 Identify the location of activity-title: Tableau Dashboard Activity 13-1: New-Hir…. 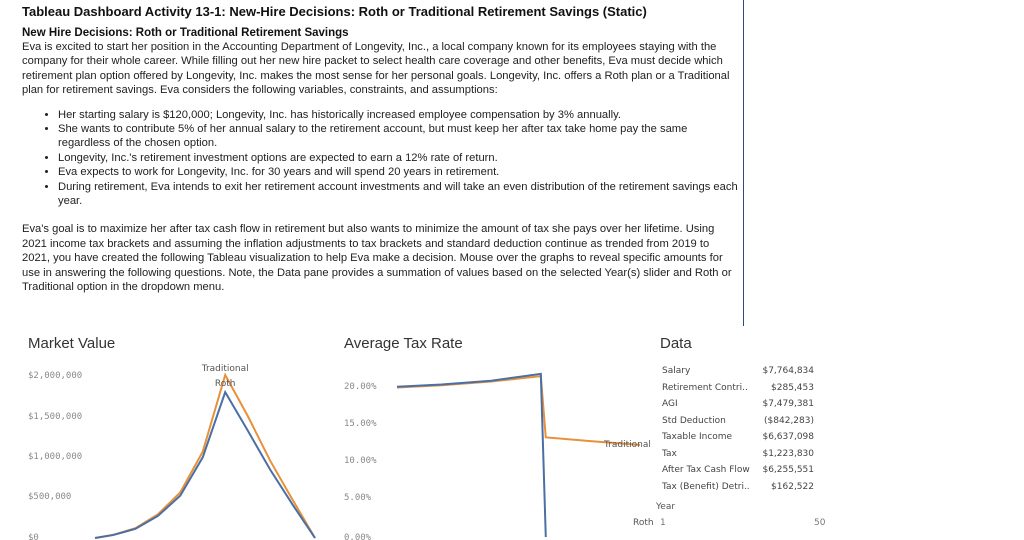
(334, 11).